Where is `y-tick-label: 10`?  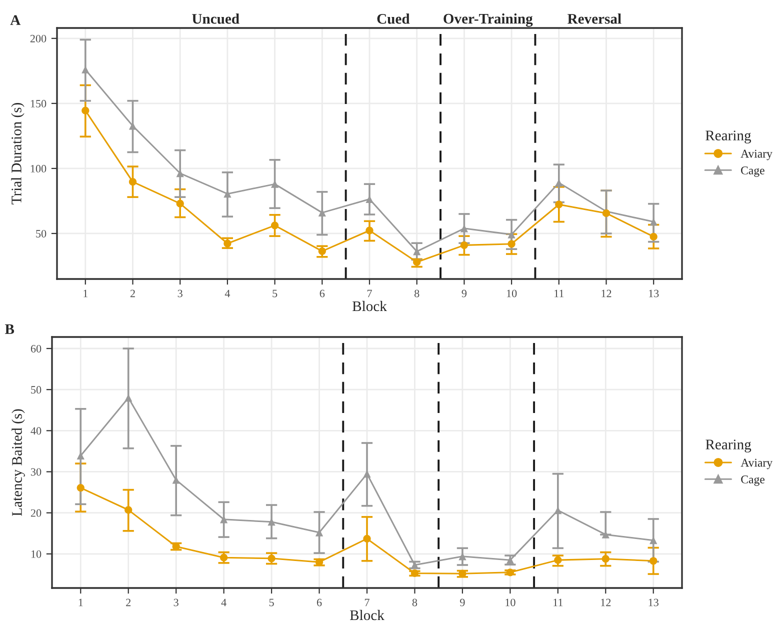
y-tick-label: 10 is located at coordinates (36, 554).